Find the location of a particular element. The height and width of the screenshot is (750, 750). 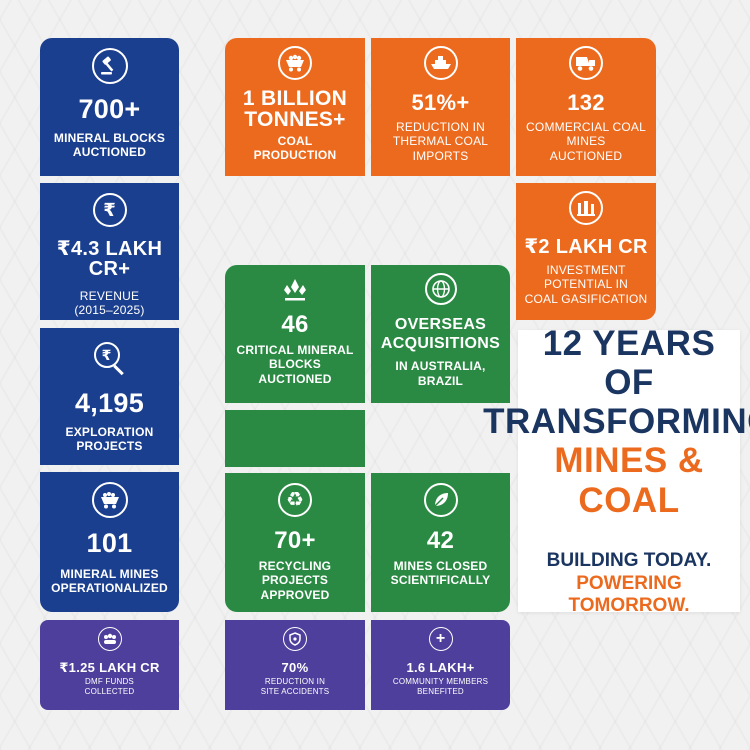

stat-value-line: 1 BILLION is located at coordinates (295, 98).